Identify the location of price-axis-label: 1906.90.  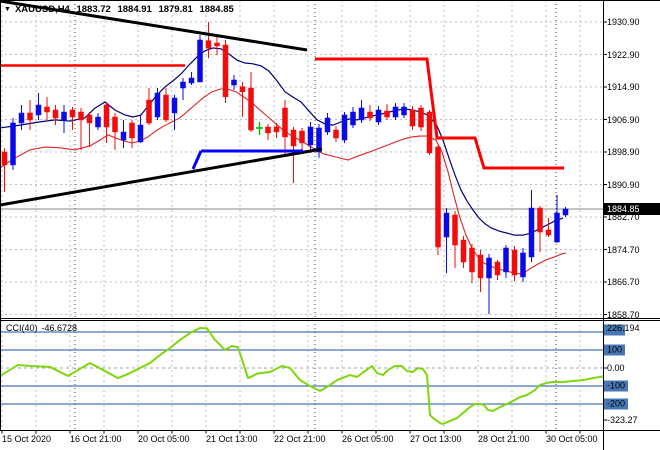
(623, 119).